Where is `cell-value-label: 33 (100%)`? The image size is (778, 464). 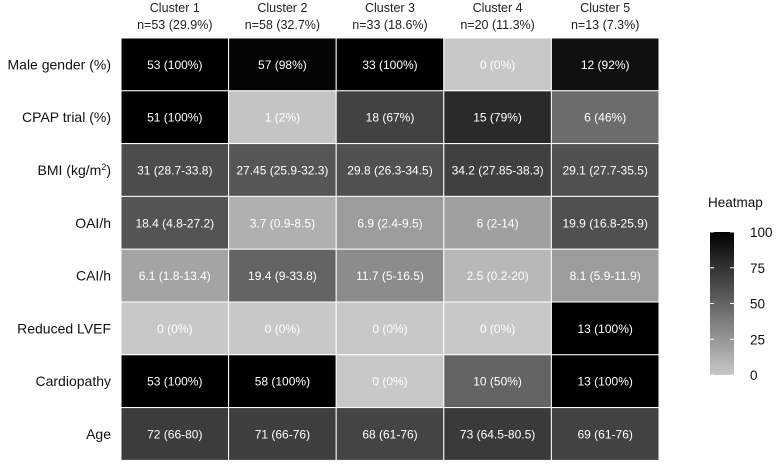
cell-value-label: 33 (100%) is located at coordinates (389, 65).